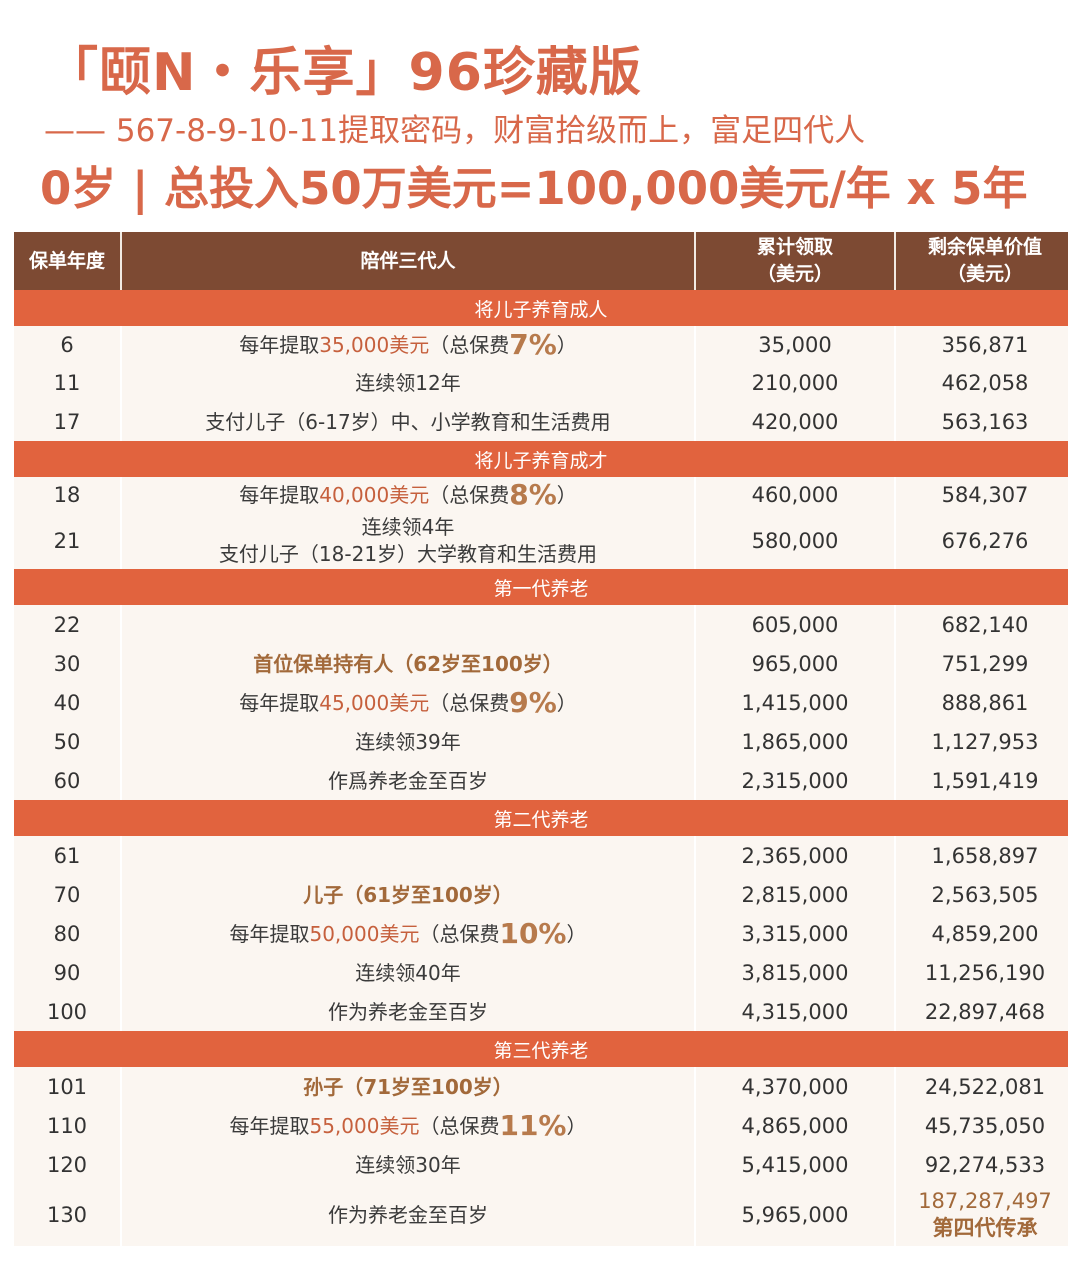 This screenshot has width=1080, height=1273. Describe the element at coordinates (374, 702) in the screenshot. I see `withdraw-amount: 45,000美元` at that location.